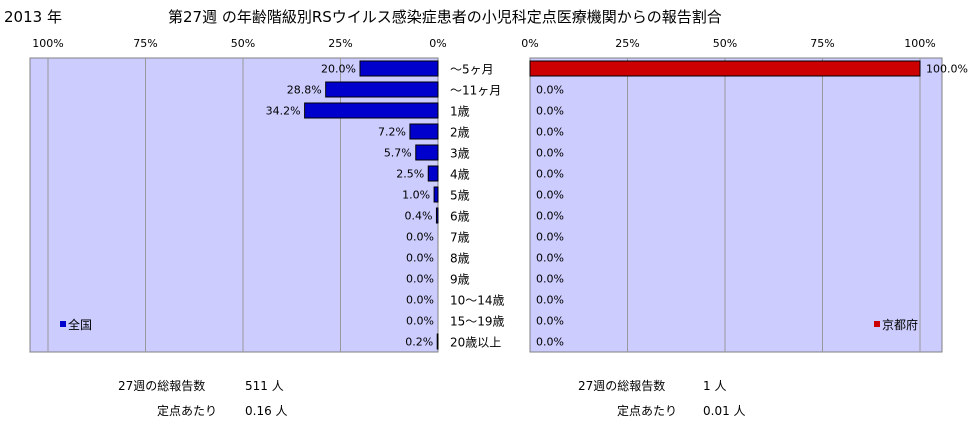 This screenshot has width=968, height=424. Describe the element at coordinates (47, 43) in the screenshot. I see `left-tick-label: 100%` at that location.